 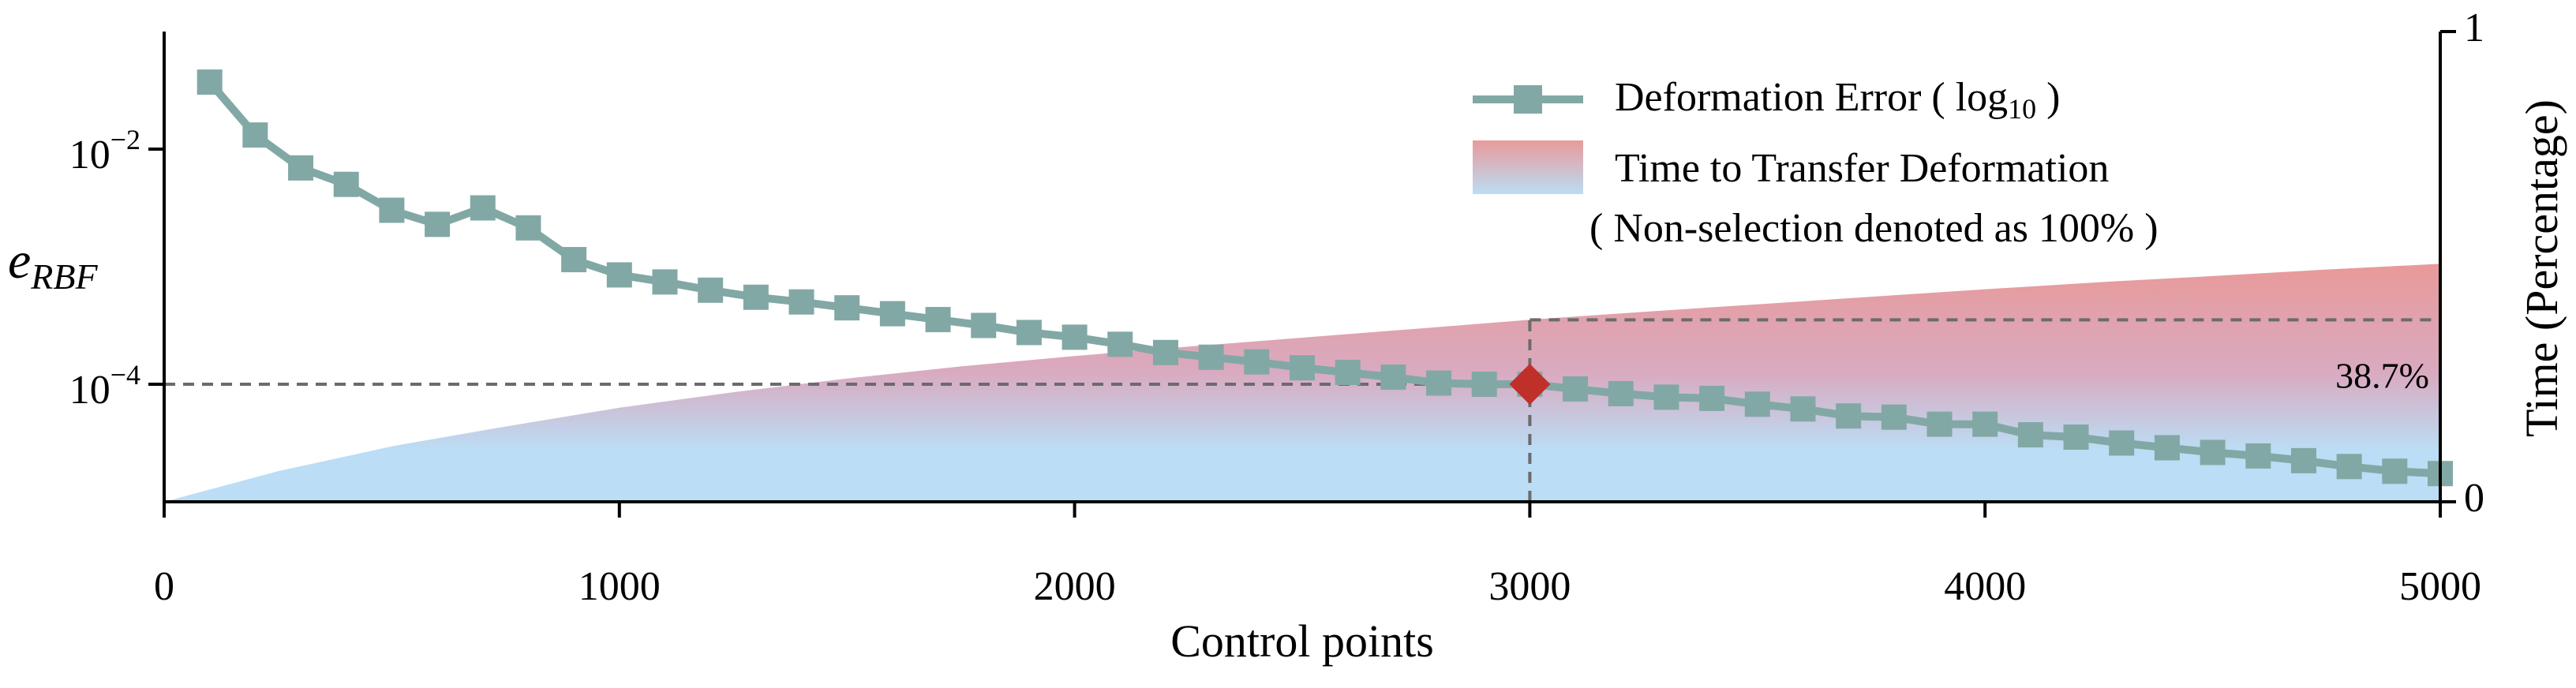 I want to click on y-right-ticks: 01, so click(x=2462, y=263).